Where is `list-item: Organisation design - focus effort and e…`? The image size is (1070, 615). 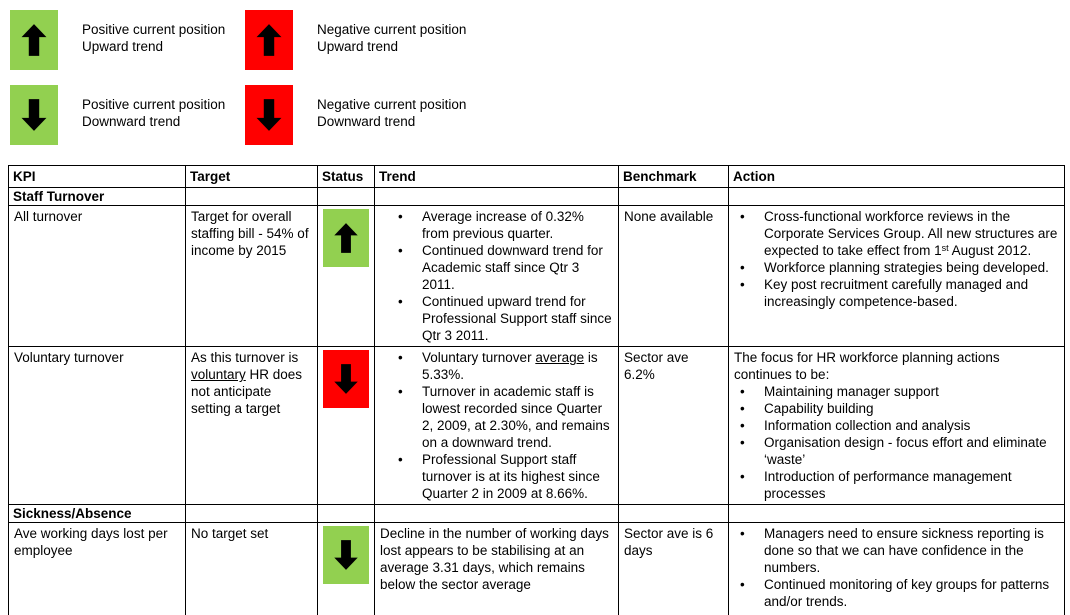 list-item: Organisation design - focus effort and e… is located at coordinates (899, 451).